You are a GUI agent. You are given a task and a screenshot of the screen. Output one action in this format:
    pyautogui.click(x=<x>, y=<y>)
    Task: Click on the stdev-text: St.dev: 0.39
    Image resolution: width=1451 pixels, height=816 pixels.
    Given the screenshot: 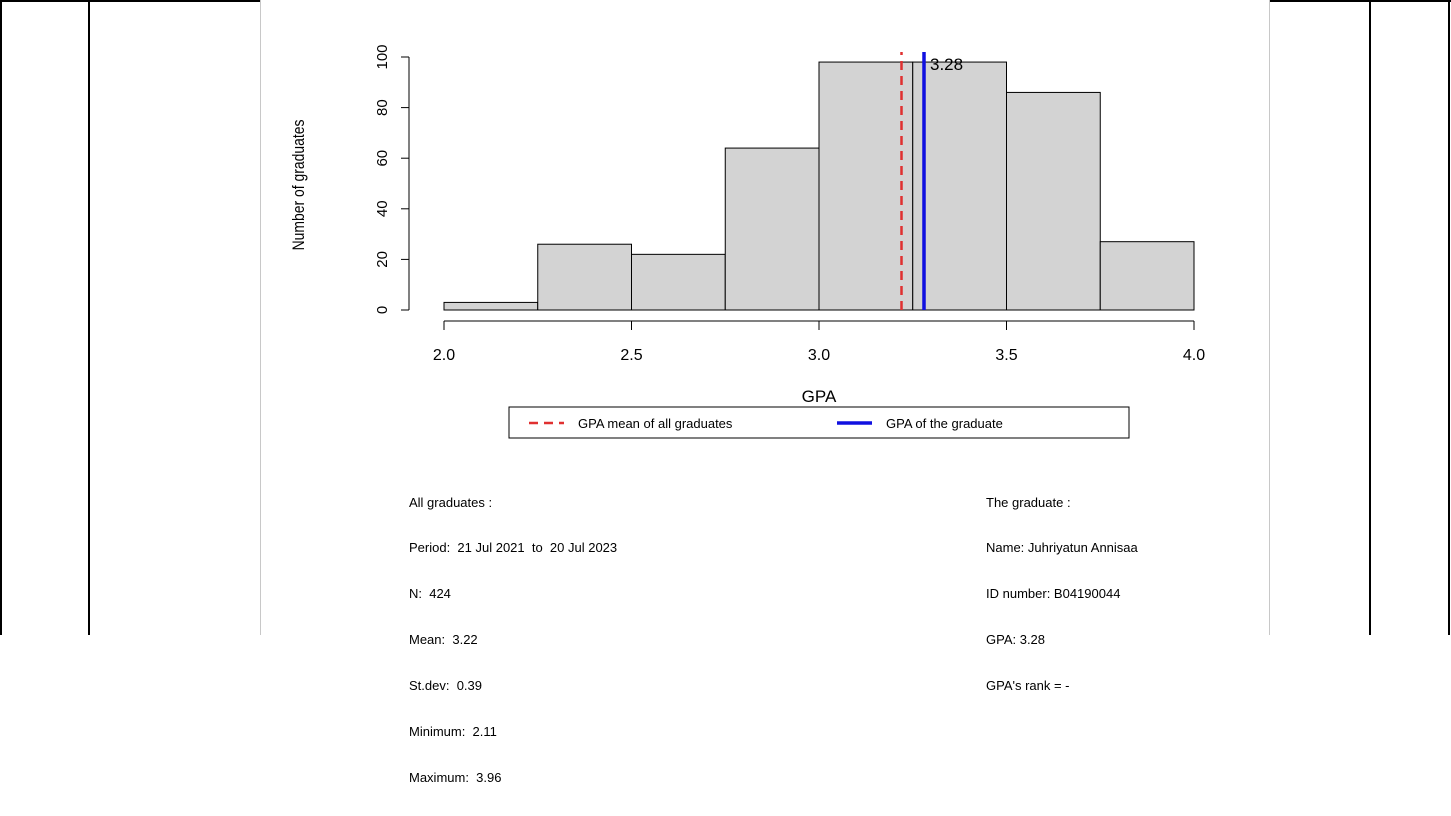 What is the action you would take?
    pyautogui.click(x=445, y=686)
    